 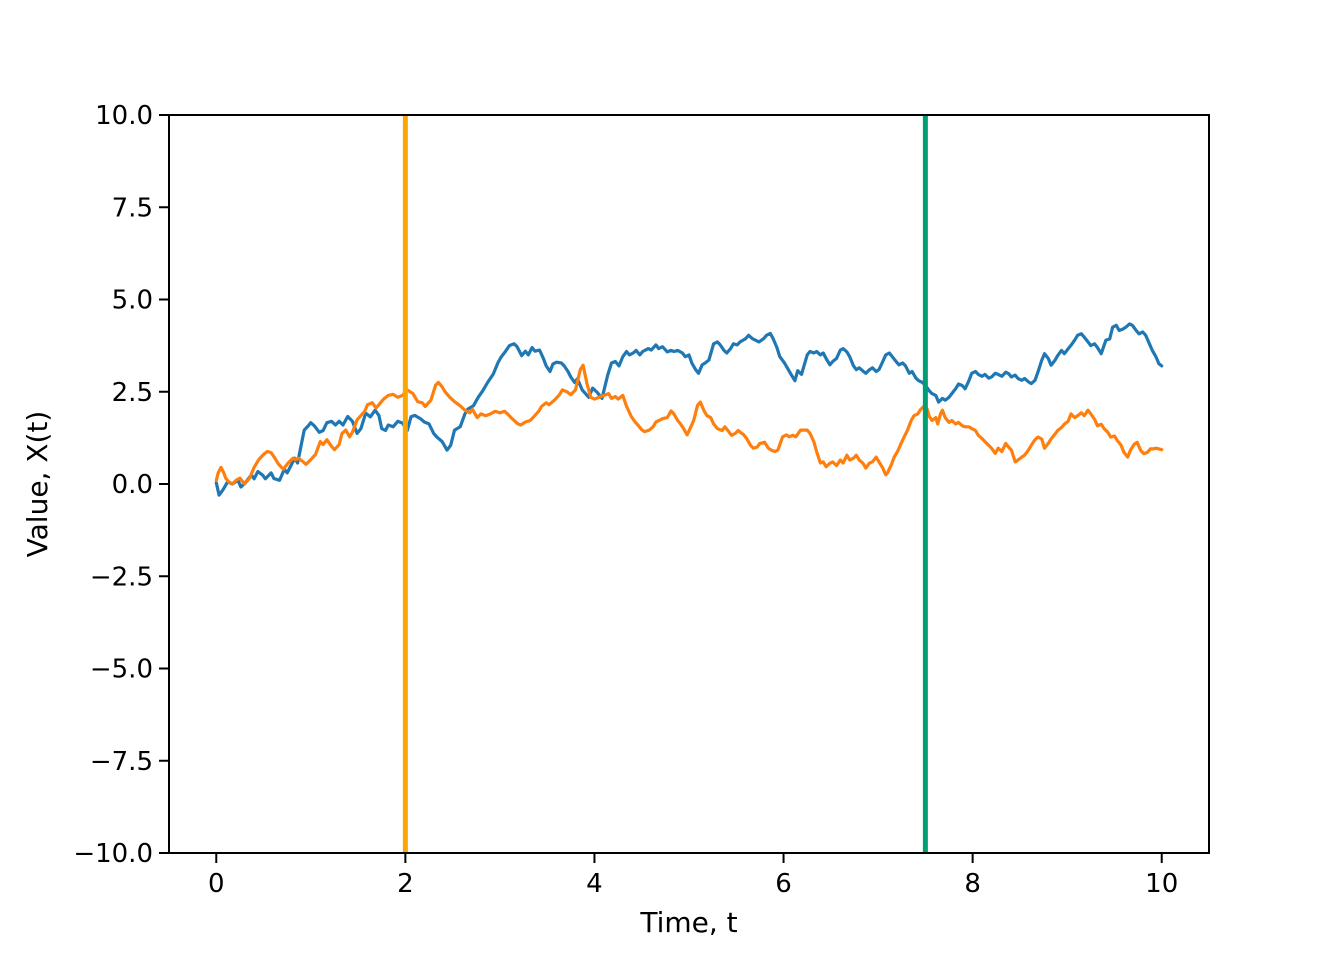 What do you see at coordinates (113, 854) in the screenshot?
I see `y-tick-label: −10.0` at bounding box center [113, 854].